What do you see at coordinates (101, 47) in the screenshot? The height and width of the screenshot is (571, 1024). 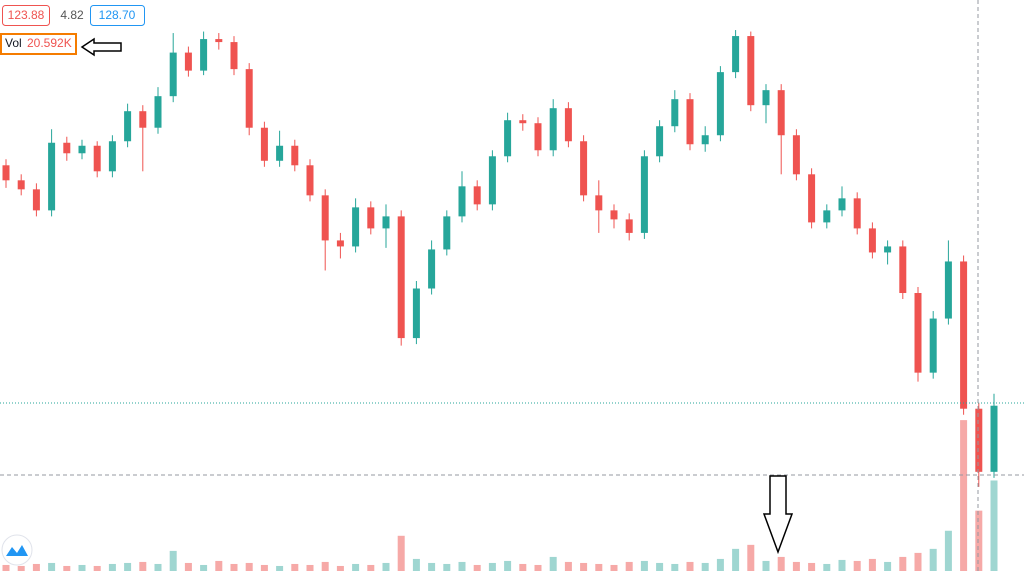 I see `annotation-arrow-left` at bounding box center [101, 47].